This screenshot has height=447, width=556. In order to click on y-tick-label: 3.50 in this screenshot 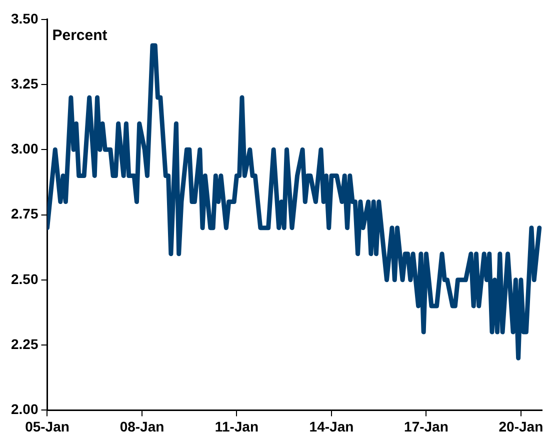, I will do `click(24, 18)`.